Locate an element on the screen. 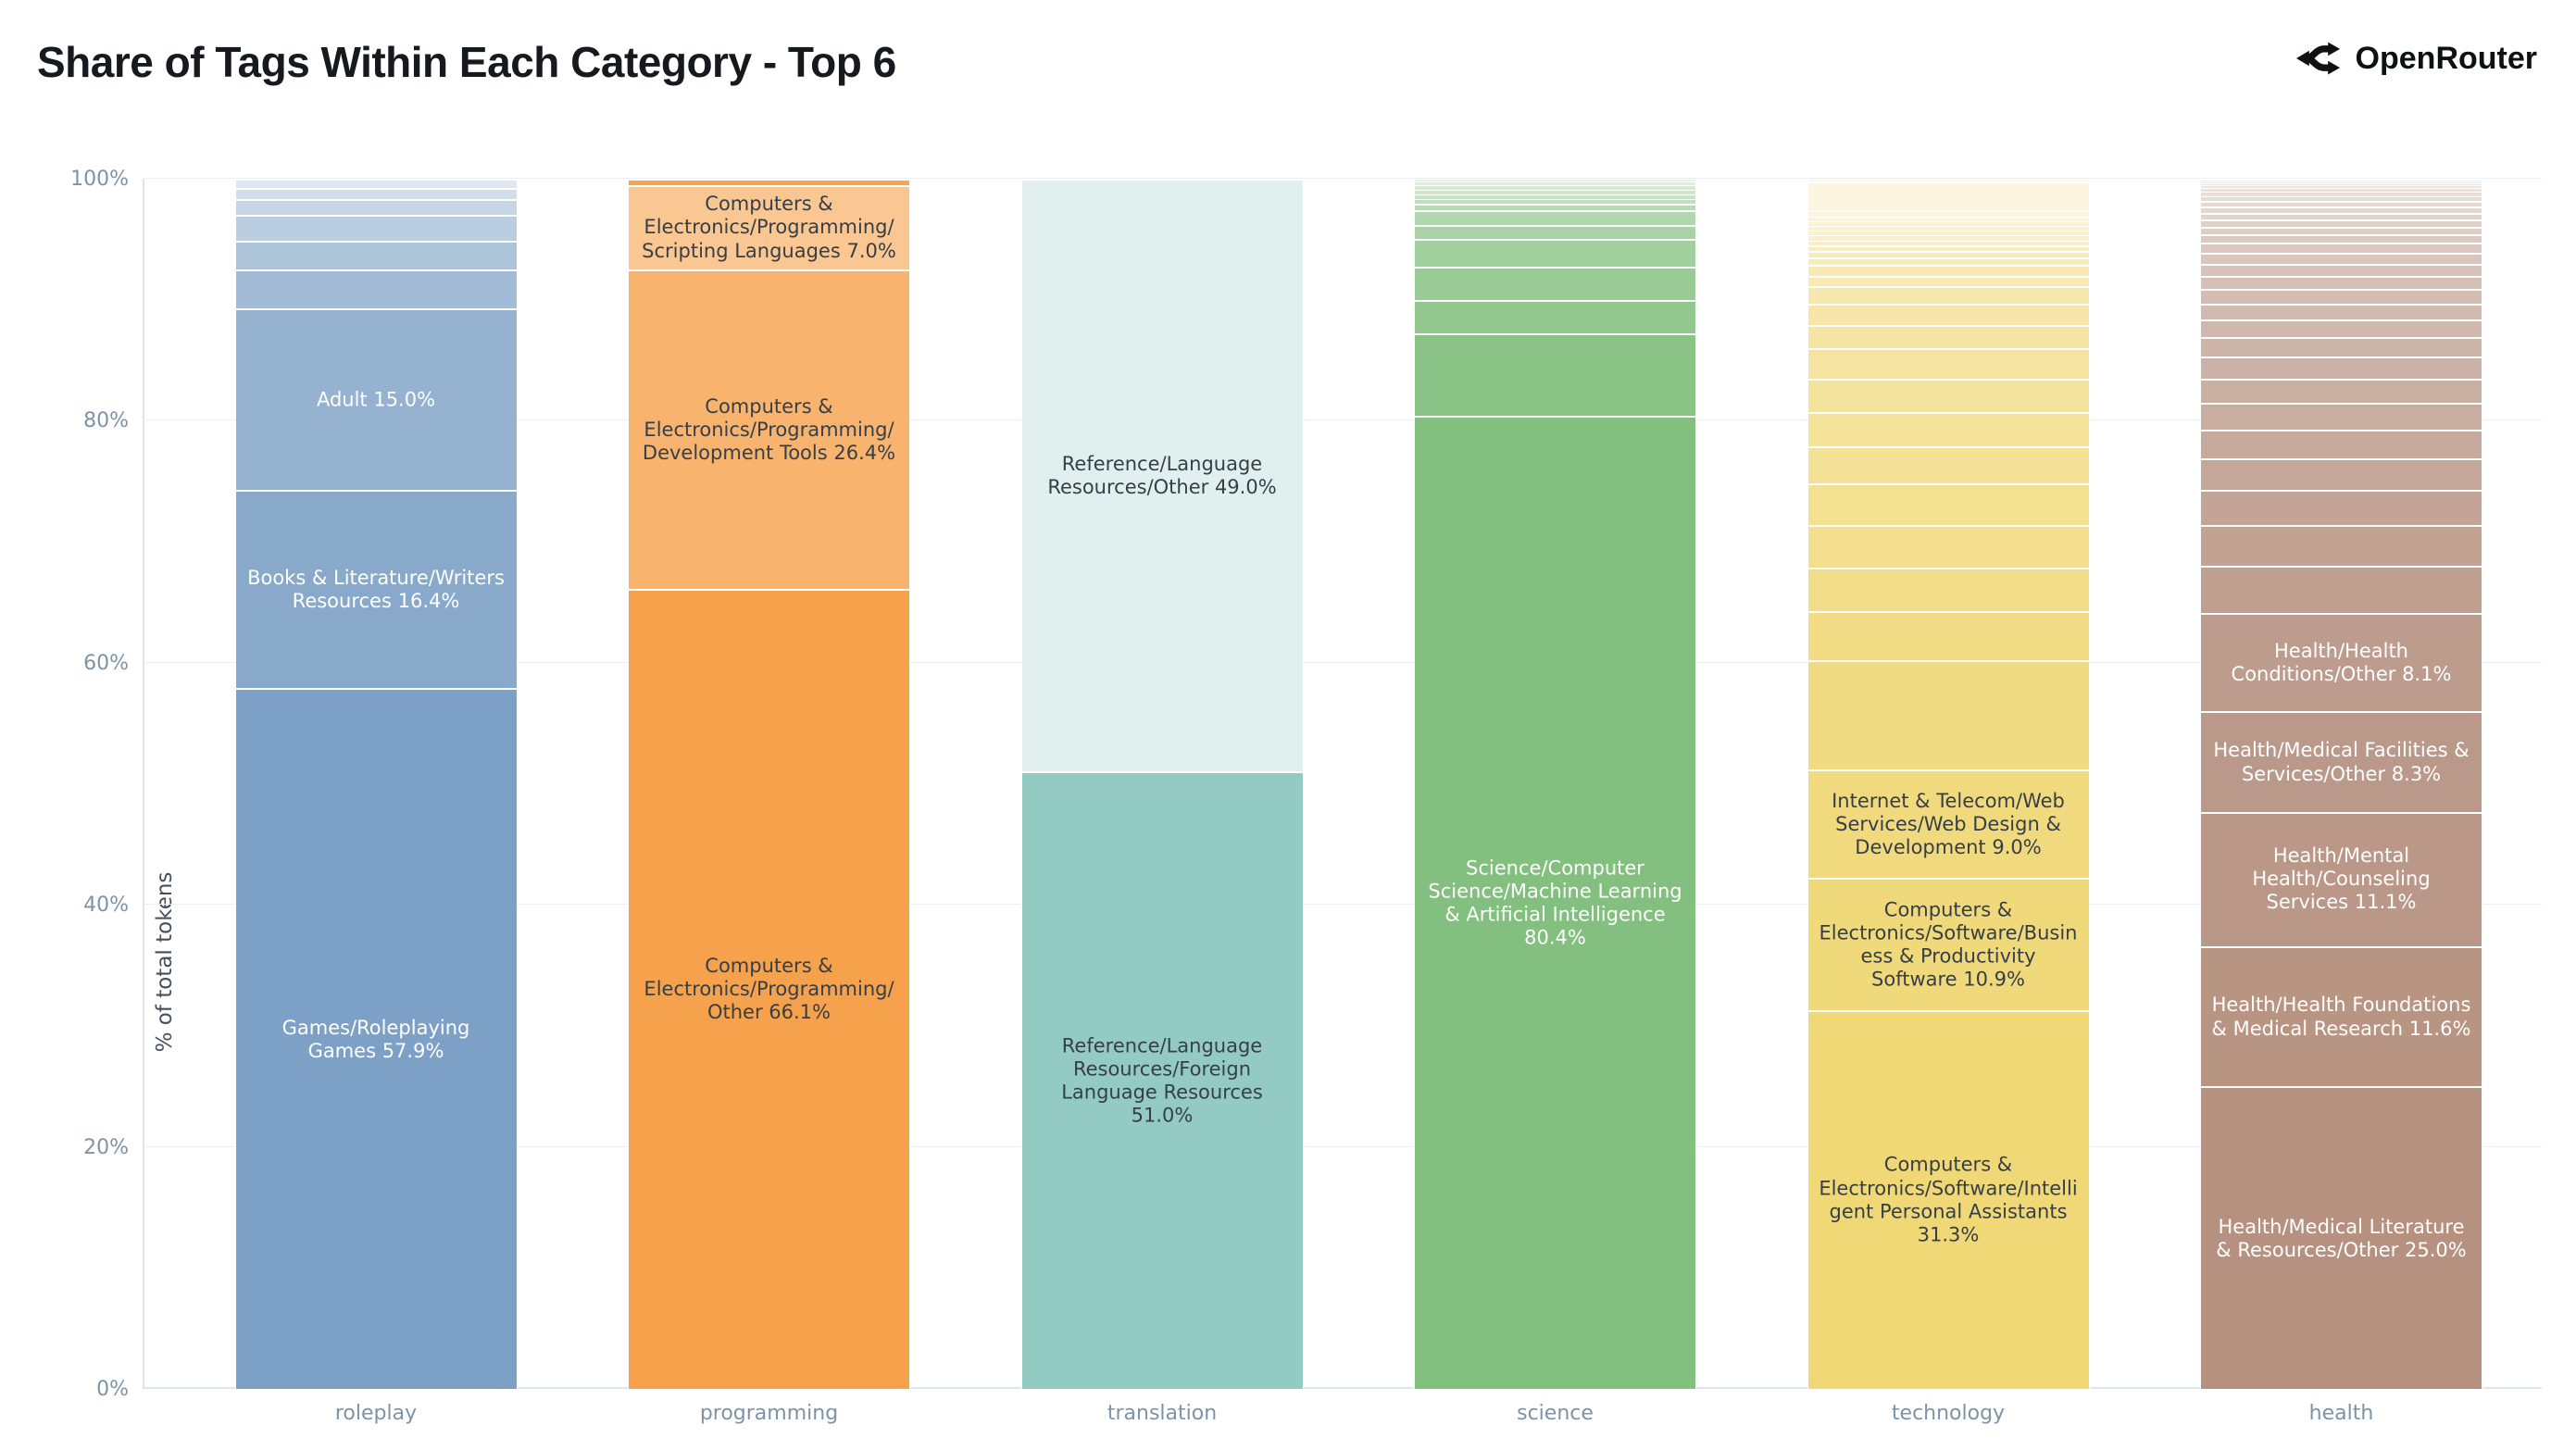 This screenshot has height=1450, width=2576. openrouter-logo-icon is located at coordinates (2318, 59).